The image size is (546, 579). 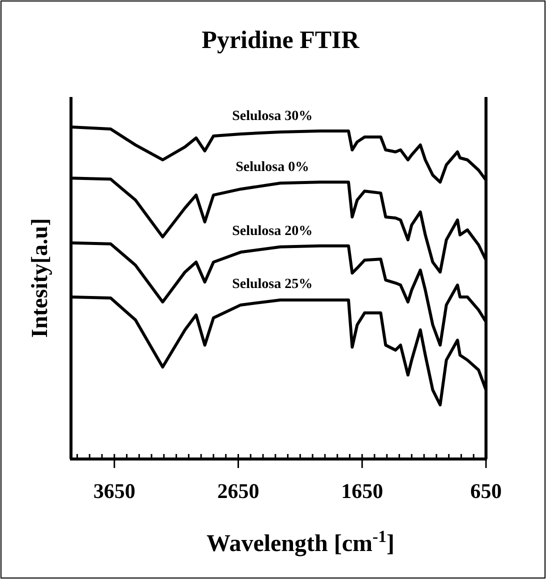 I want to click on chart-title: Pyridine FTIR, so click(x=281, y=40).